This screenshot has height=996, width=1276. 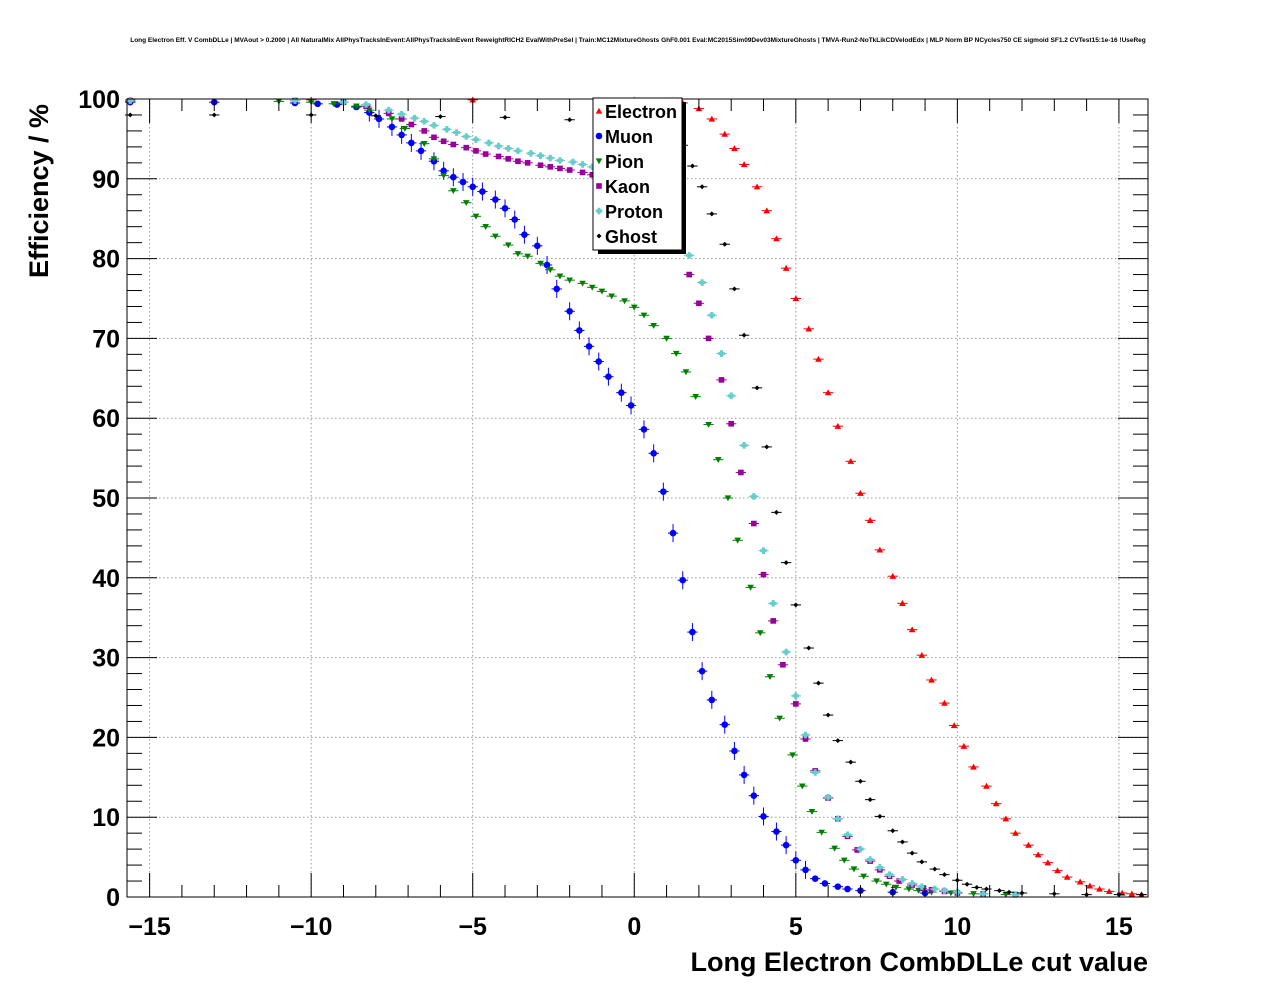 What do you see at coordinates (99, 100) in the screenshot?
I see `y-tick-label: 100` at bounding box center [99, 100].